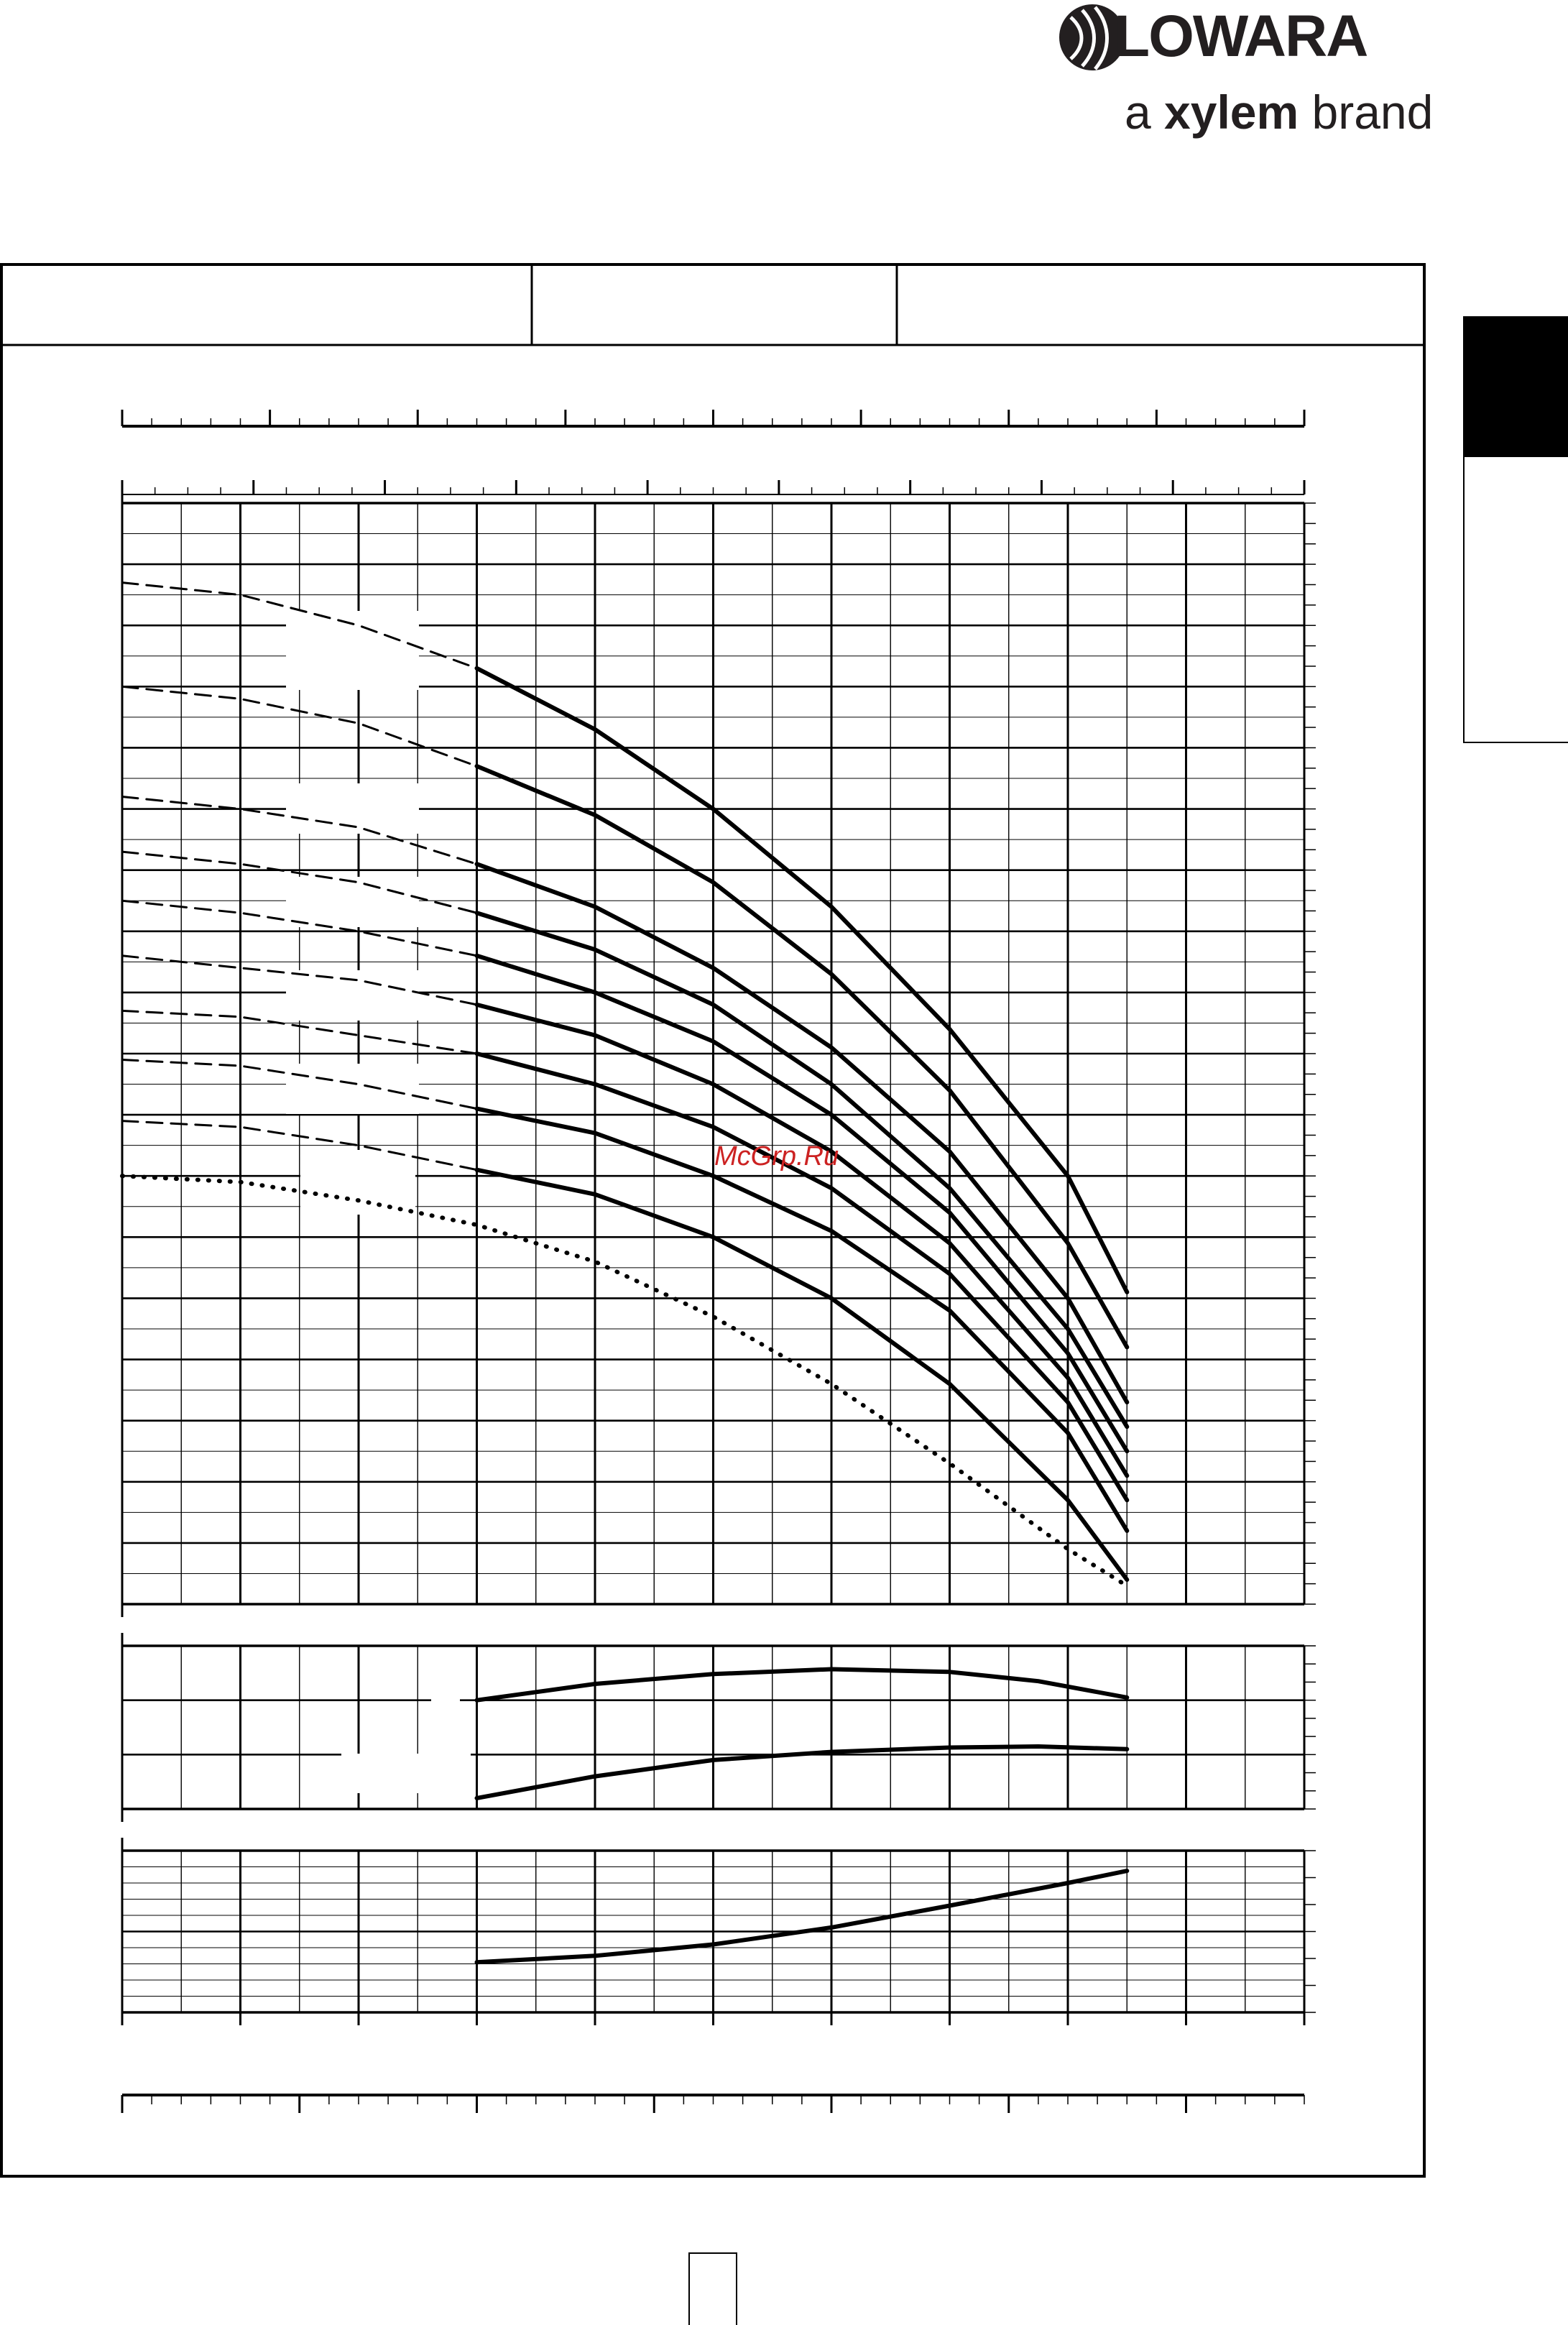 The width and height of the screenshot is (1568, 2325). I want to click on top-scale, so click(713, 452).